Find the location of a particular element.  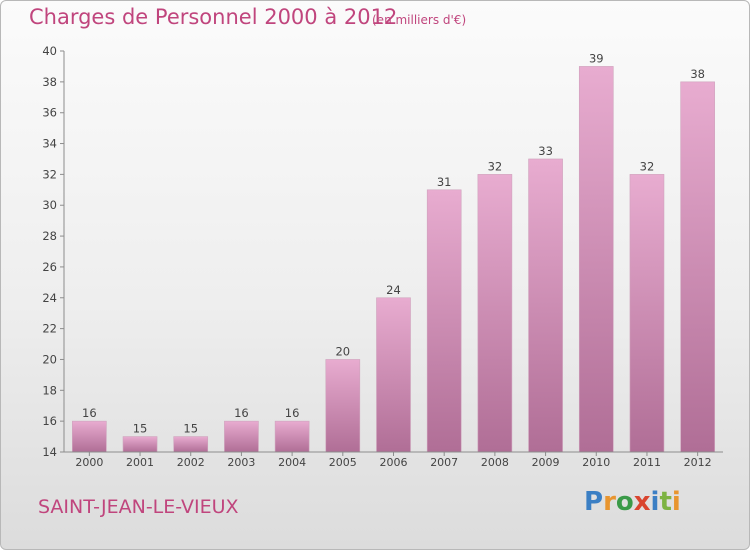

logo-letter: x is located at coordinates (642, 502).